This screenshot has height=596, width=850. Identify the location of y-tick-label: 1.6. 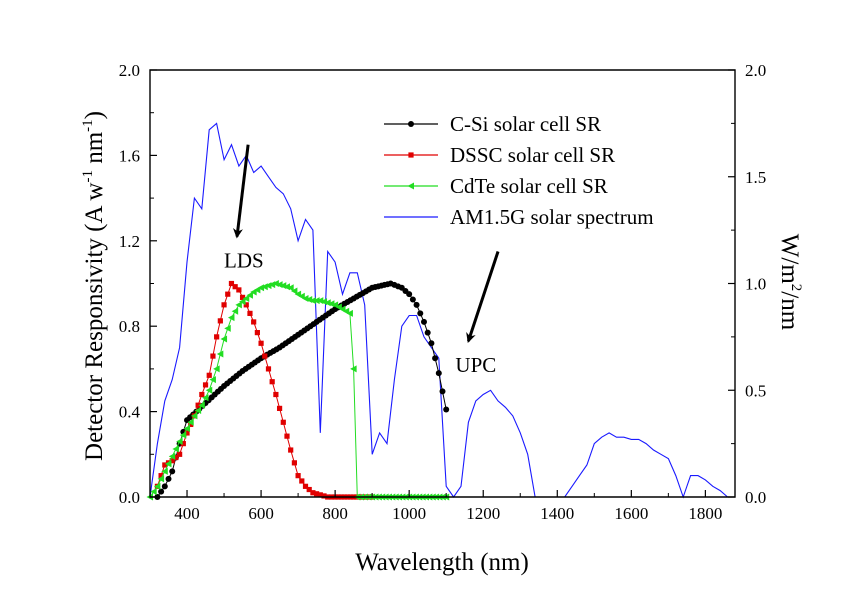
(129, 155).